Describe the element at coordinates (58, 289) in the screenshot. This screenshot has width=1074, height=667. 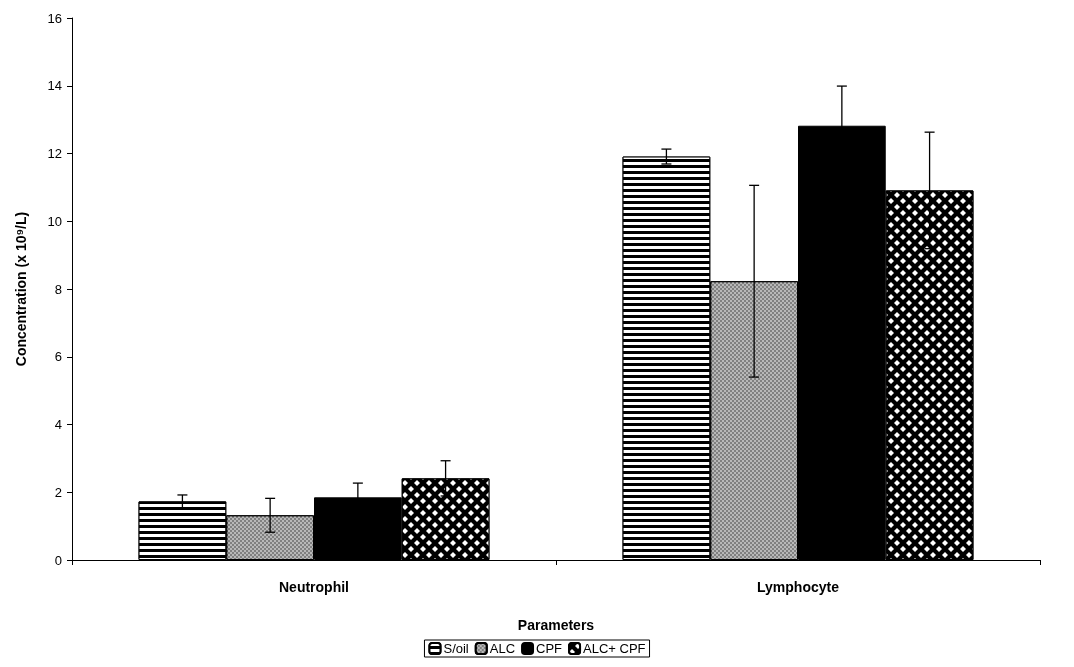
I see `y-tick-label: 8` at that location.